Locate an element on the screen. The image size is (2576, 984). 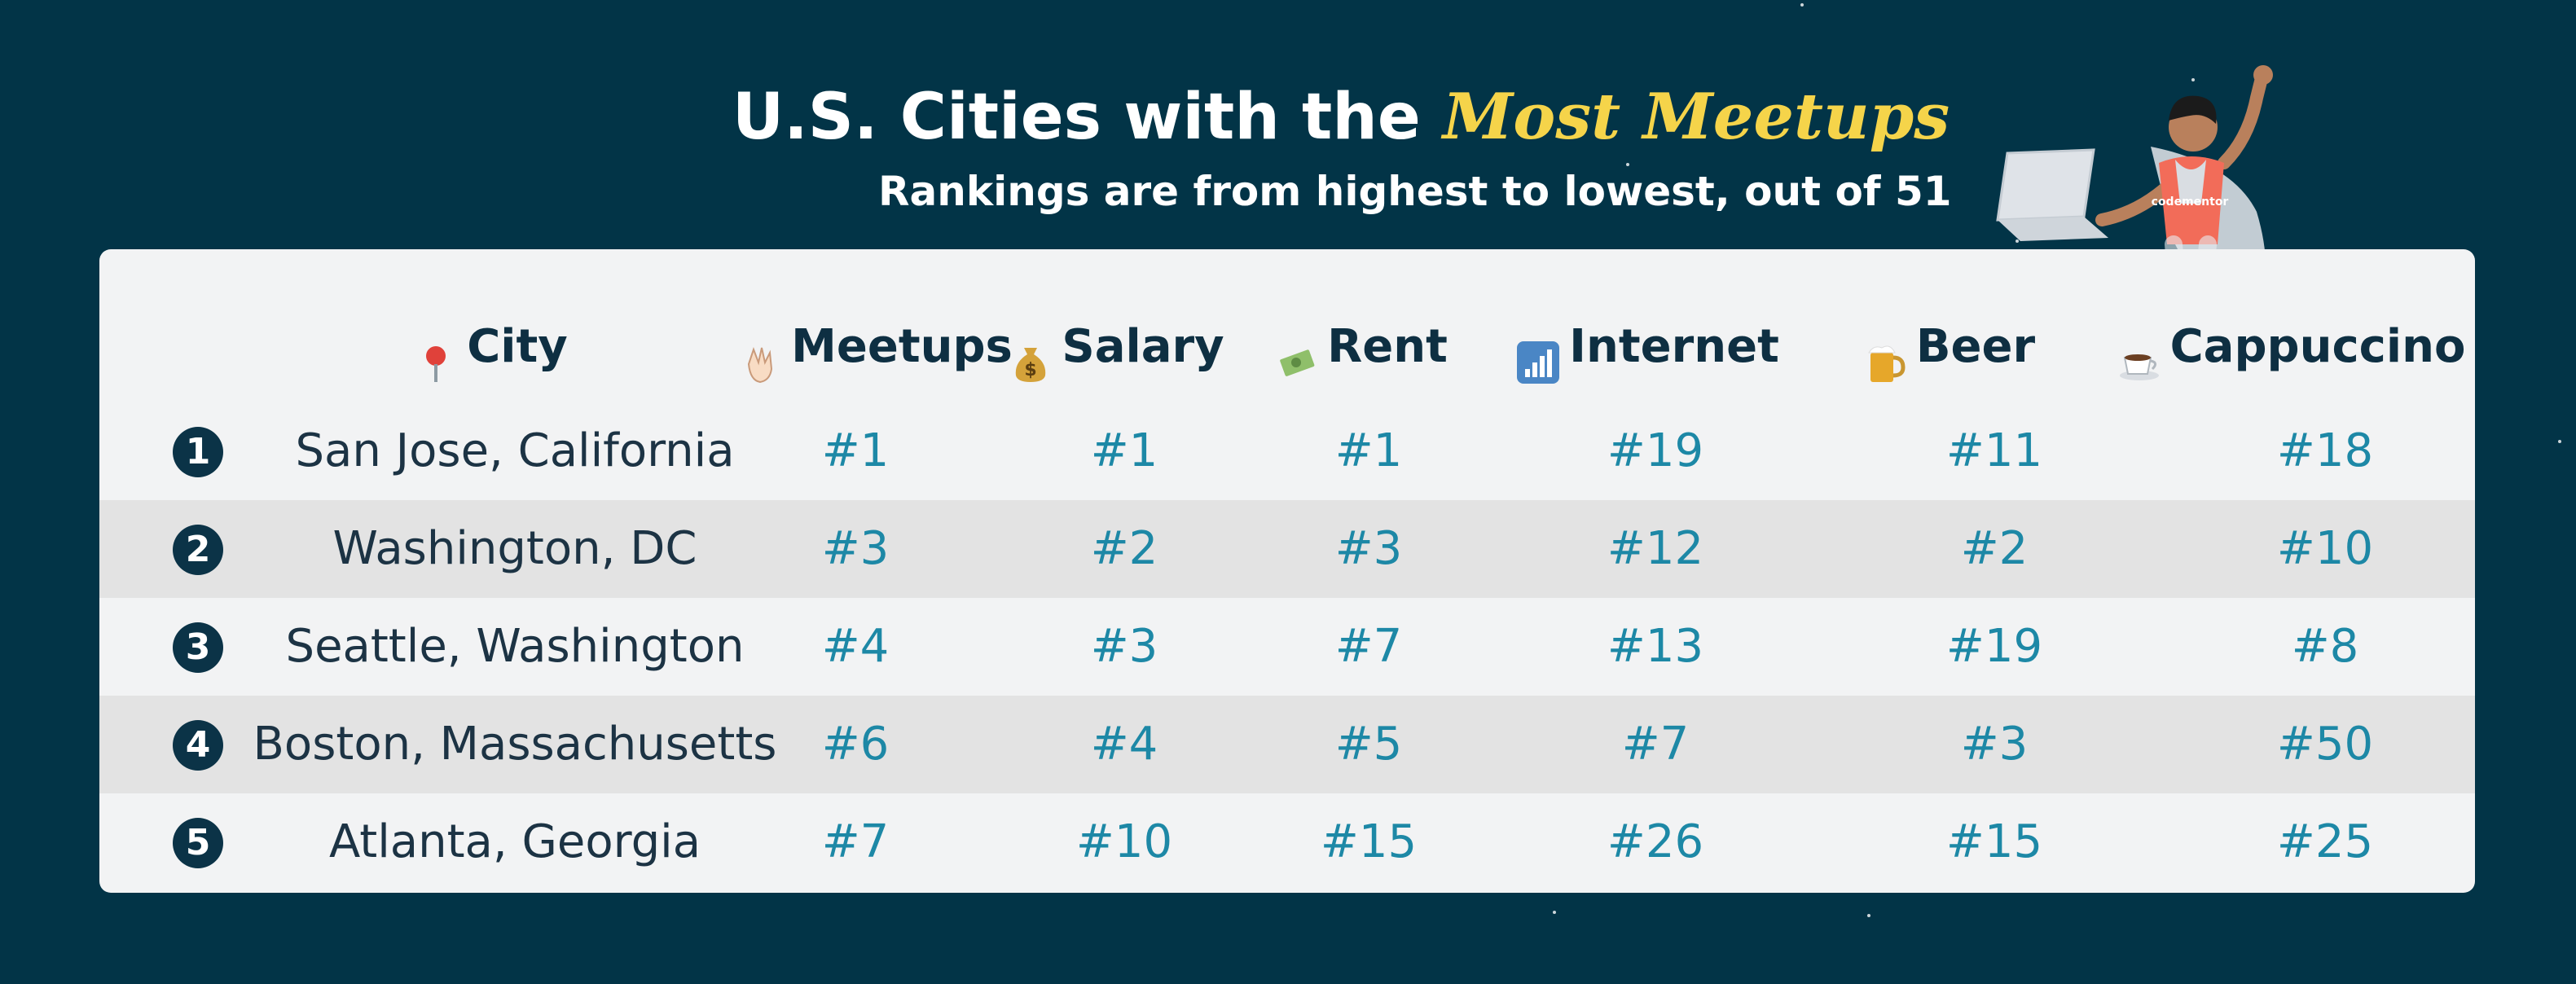
internet-rank-cell: #26 is located at coordinates (1655, 841).